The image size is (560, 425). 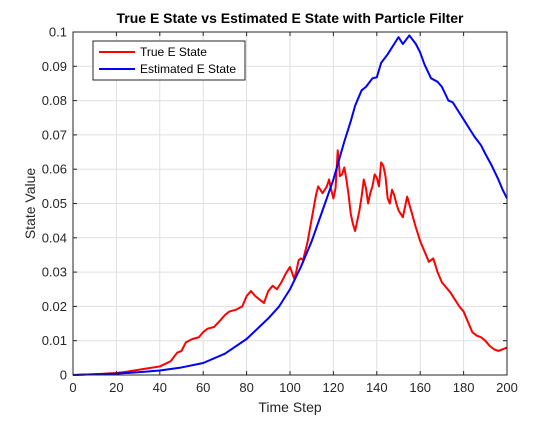 What do you see at coordinates (188, 69) in the screenshot?
I see `legend-label-estimated-e-state: Estimated E State` at bounding box center [188, 69].